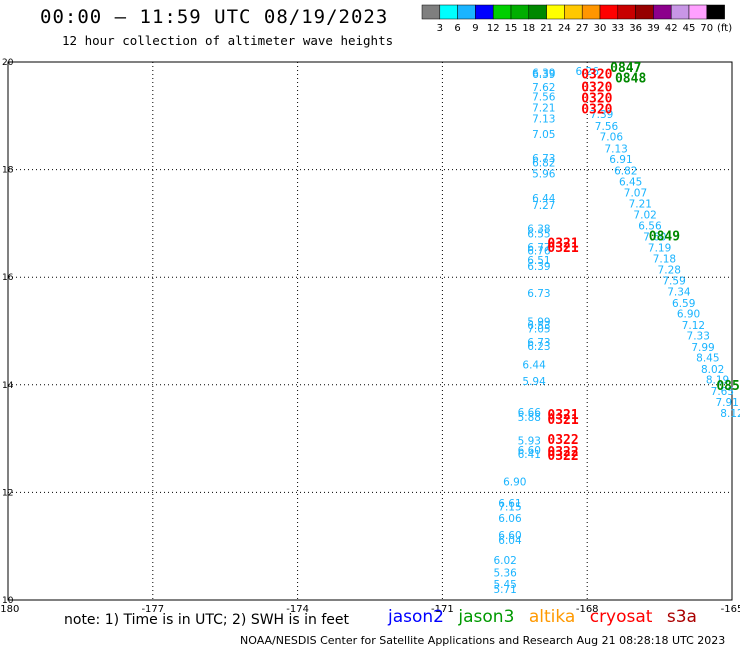  Describe the element at coordinates (152, 609) in the screenshot. I see `x-tick-label: -177` at that location.